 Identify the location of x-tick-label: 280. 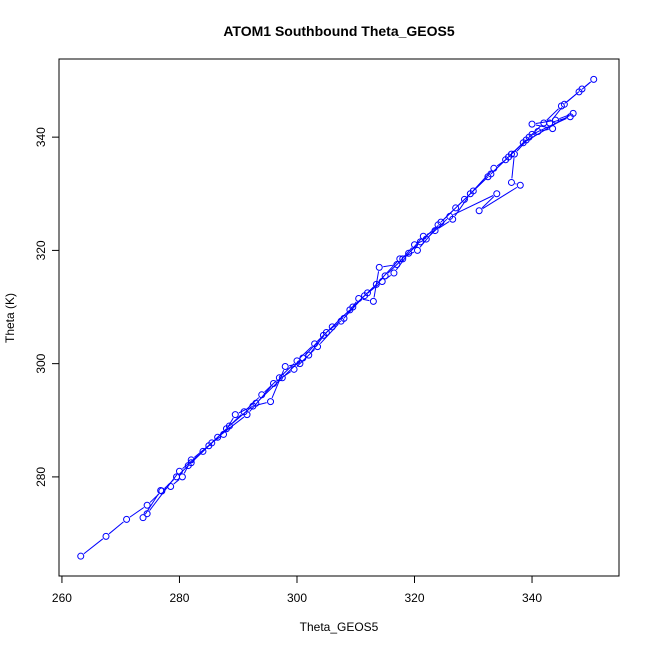
(179, 598).